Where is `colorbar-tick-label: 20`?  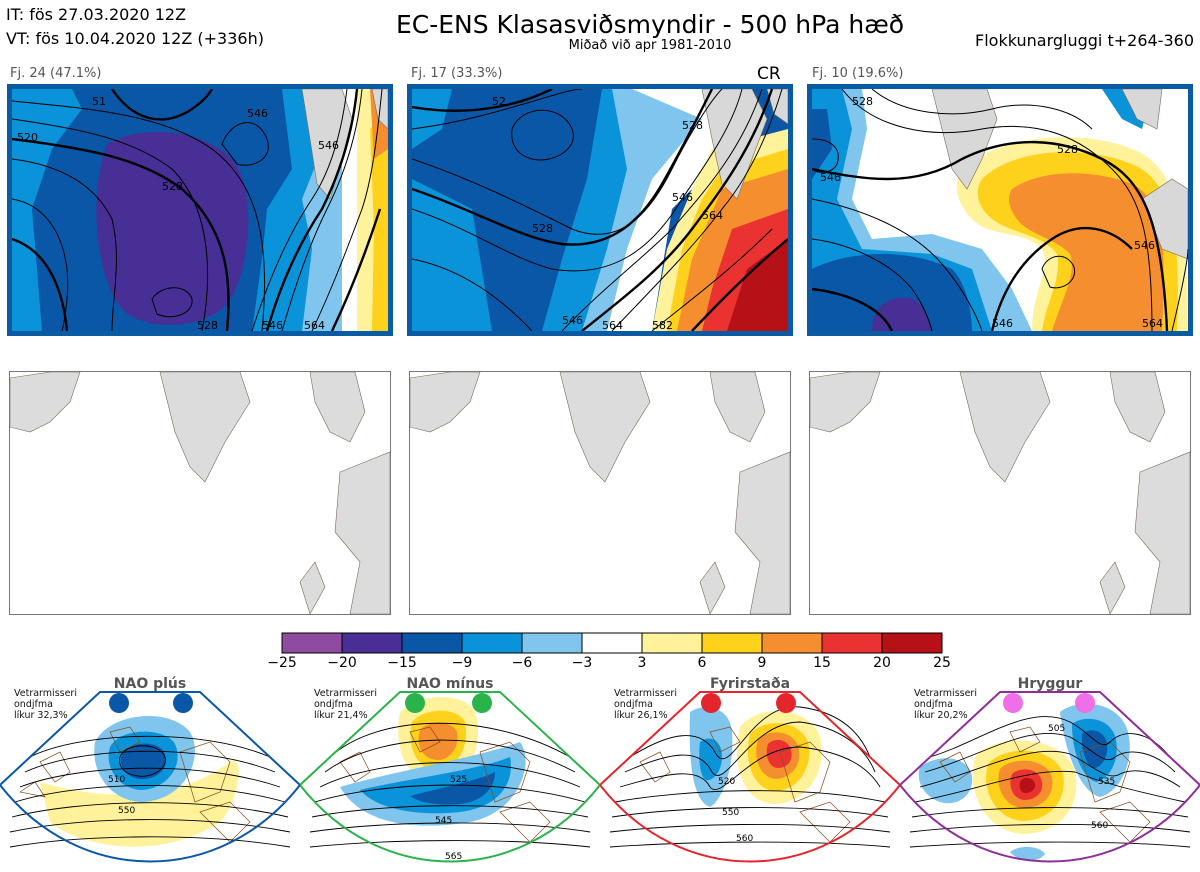
colorbar-tick-label: 20 is located at coordinates (882, 663).